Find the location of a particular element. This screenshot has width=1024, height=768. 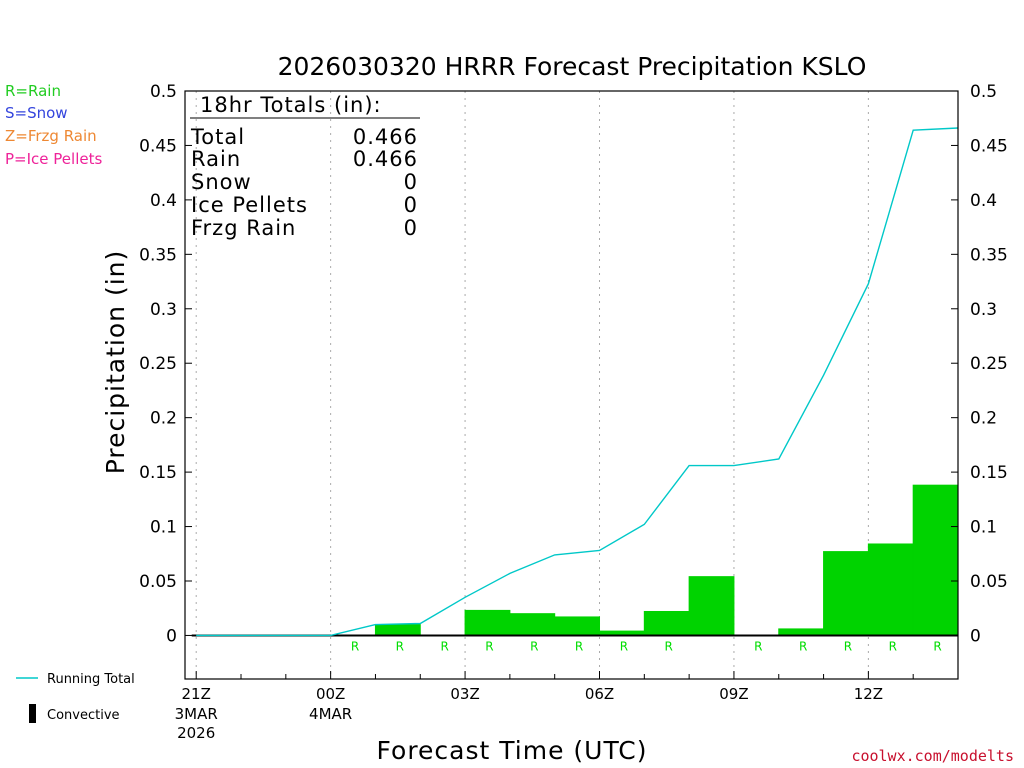

x-tick-label: 03Z is located at coordinates (464, 694).